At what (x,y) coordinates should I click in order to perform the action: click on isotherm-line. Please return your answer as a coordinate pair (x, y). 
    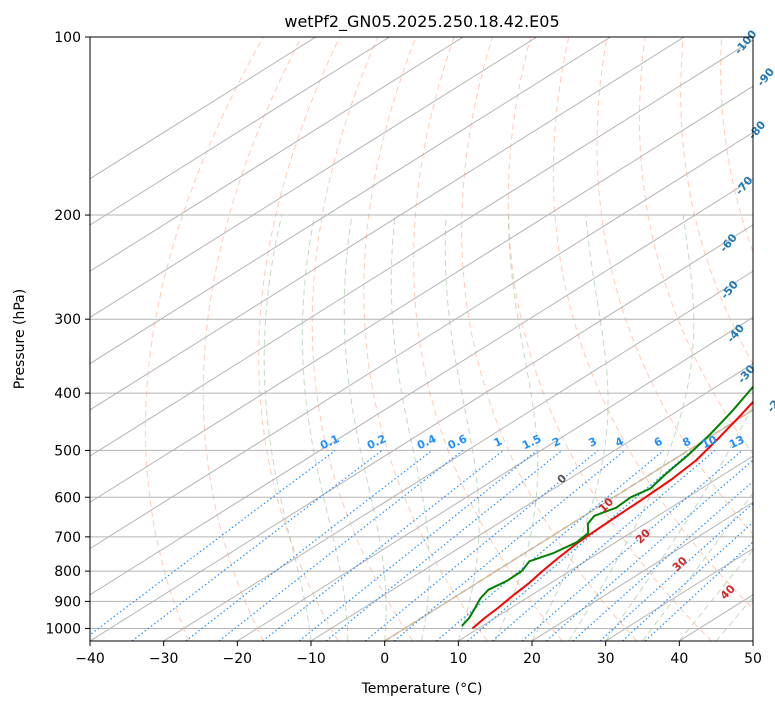
    Looking at the image, I should click on (240, 131).